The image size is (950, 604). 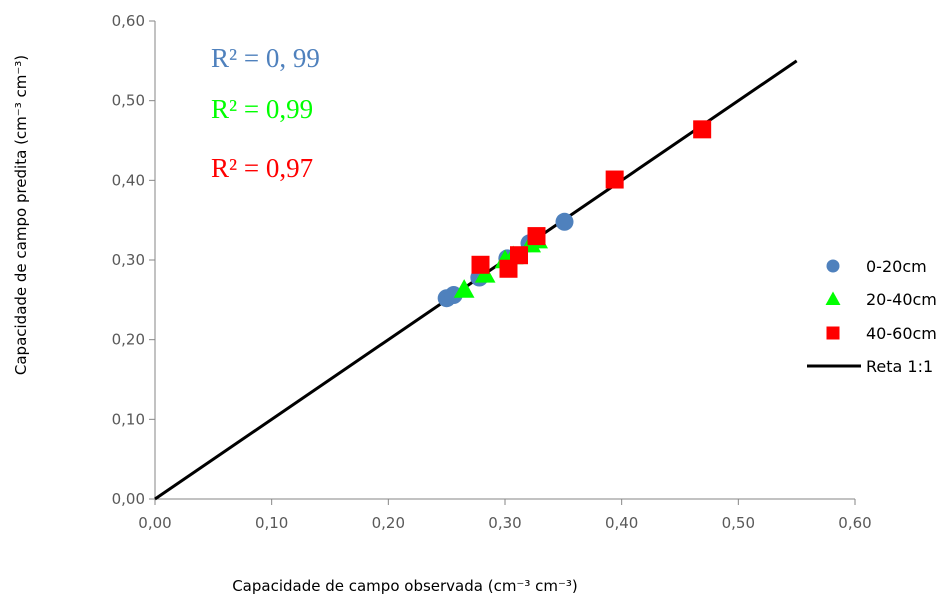 What do you see at coordinates (262, 109) in the screenshot?
I see `r-squared-label: R² = 0,99` at bounding box center [262, 109].